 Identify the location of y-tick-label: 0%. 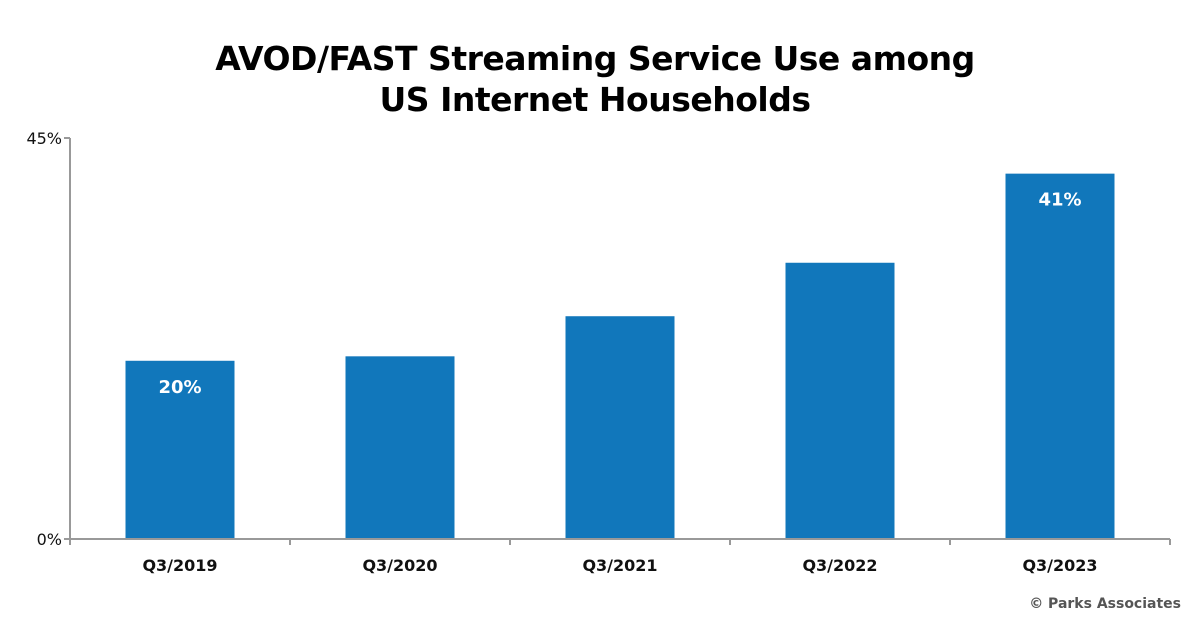
(49, 539).